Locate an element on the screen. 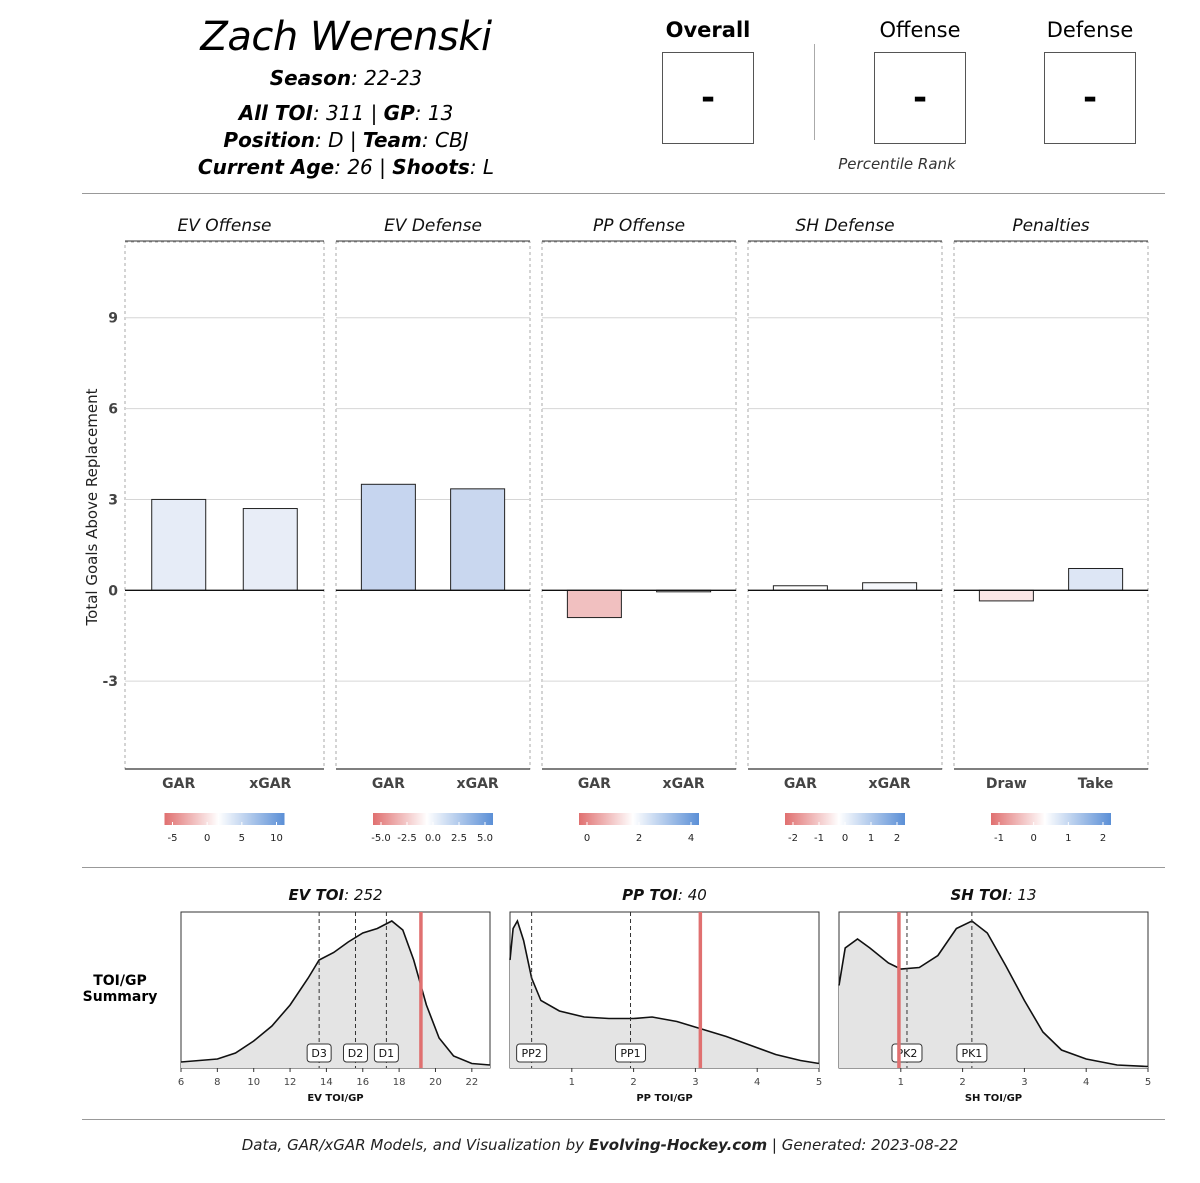 This screenshot has height=1183, width=1200. age-shoots-line: Current Age: 26 | Shoots: L is located at coordinates (346, 167).